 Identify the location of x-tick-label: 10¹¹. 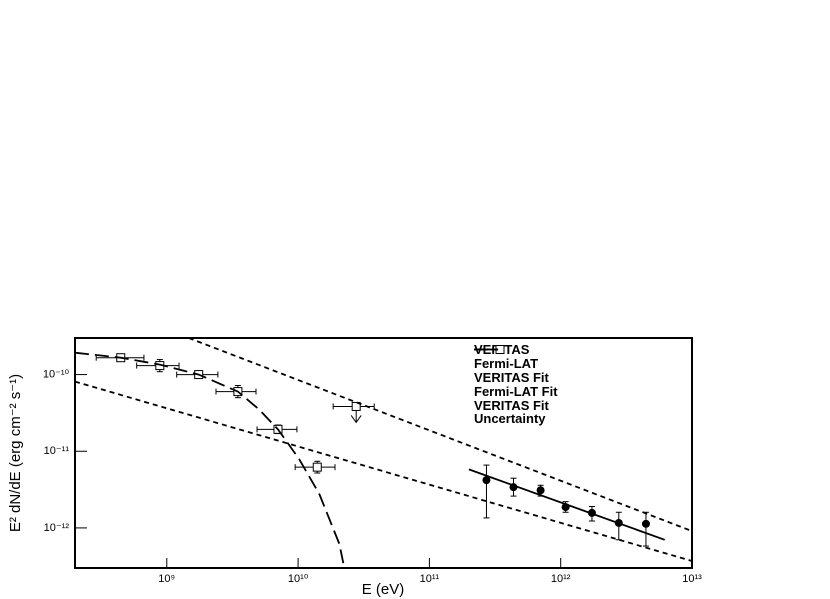
(430, 579).